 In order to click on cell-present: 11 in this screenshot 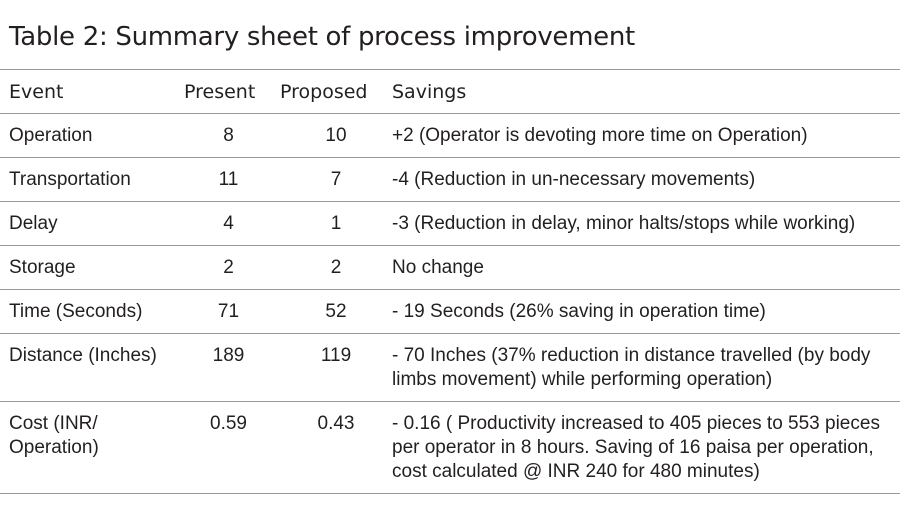, I will do `click(228, 179)`.